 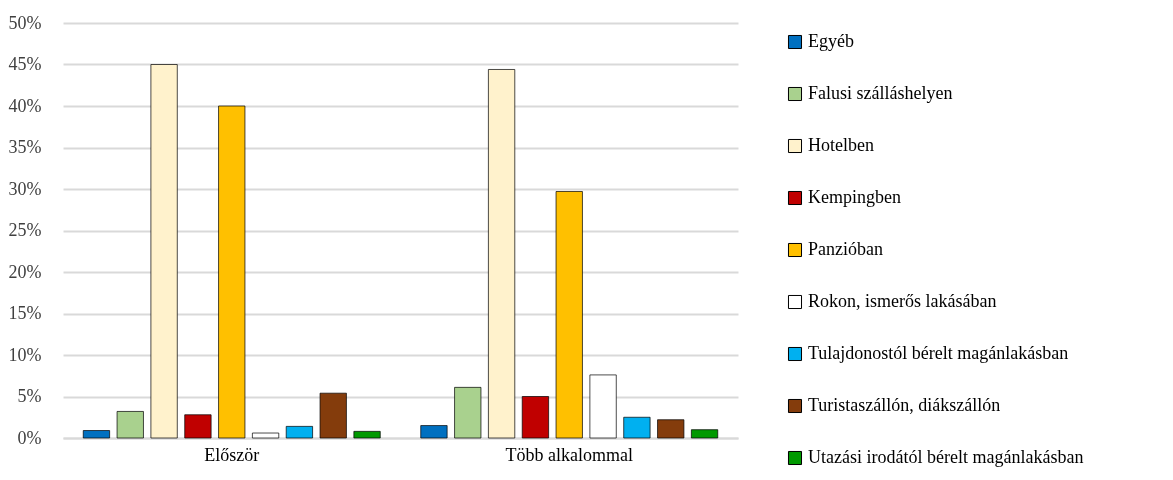 What do you see at coordinates (29, 396) in the screenshot?
I see `y-tick-label: 5%` at bounding box center [29, 396].